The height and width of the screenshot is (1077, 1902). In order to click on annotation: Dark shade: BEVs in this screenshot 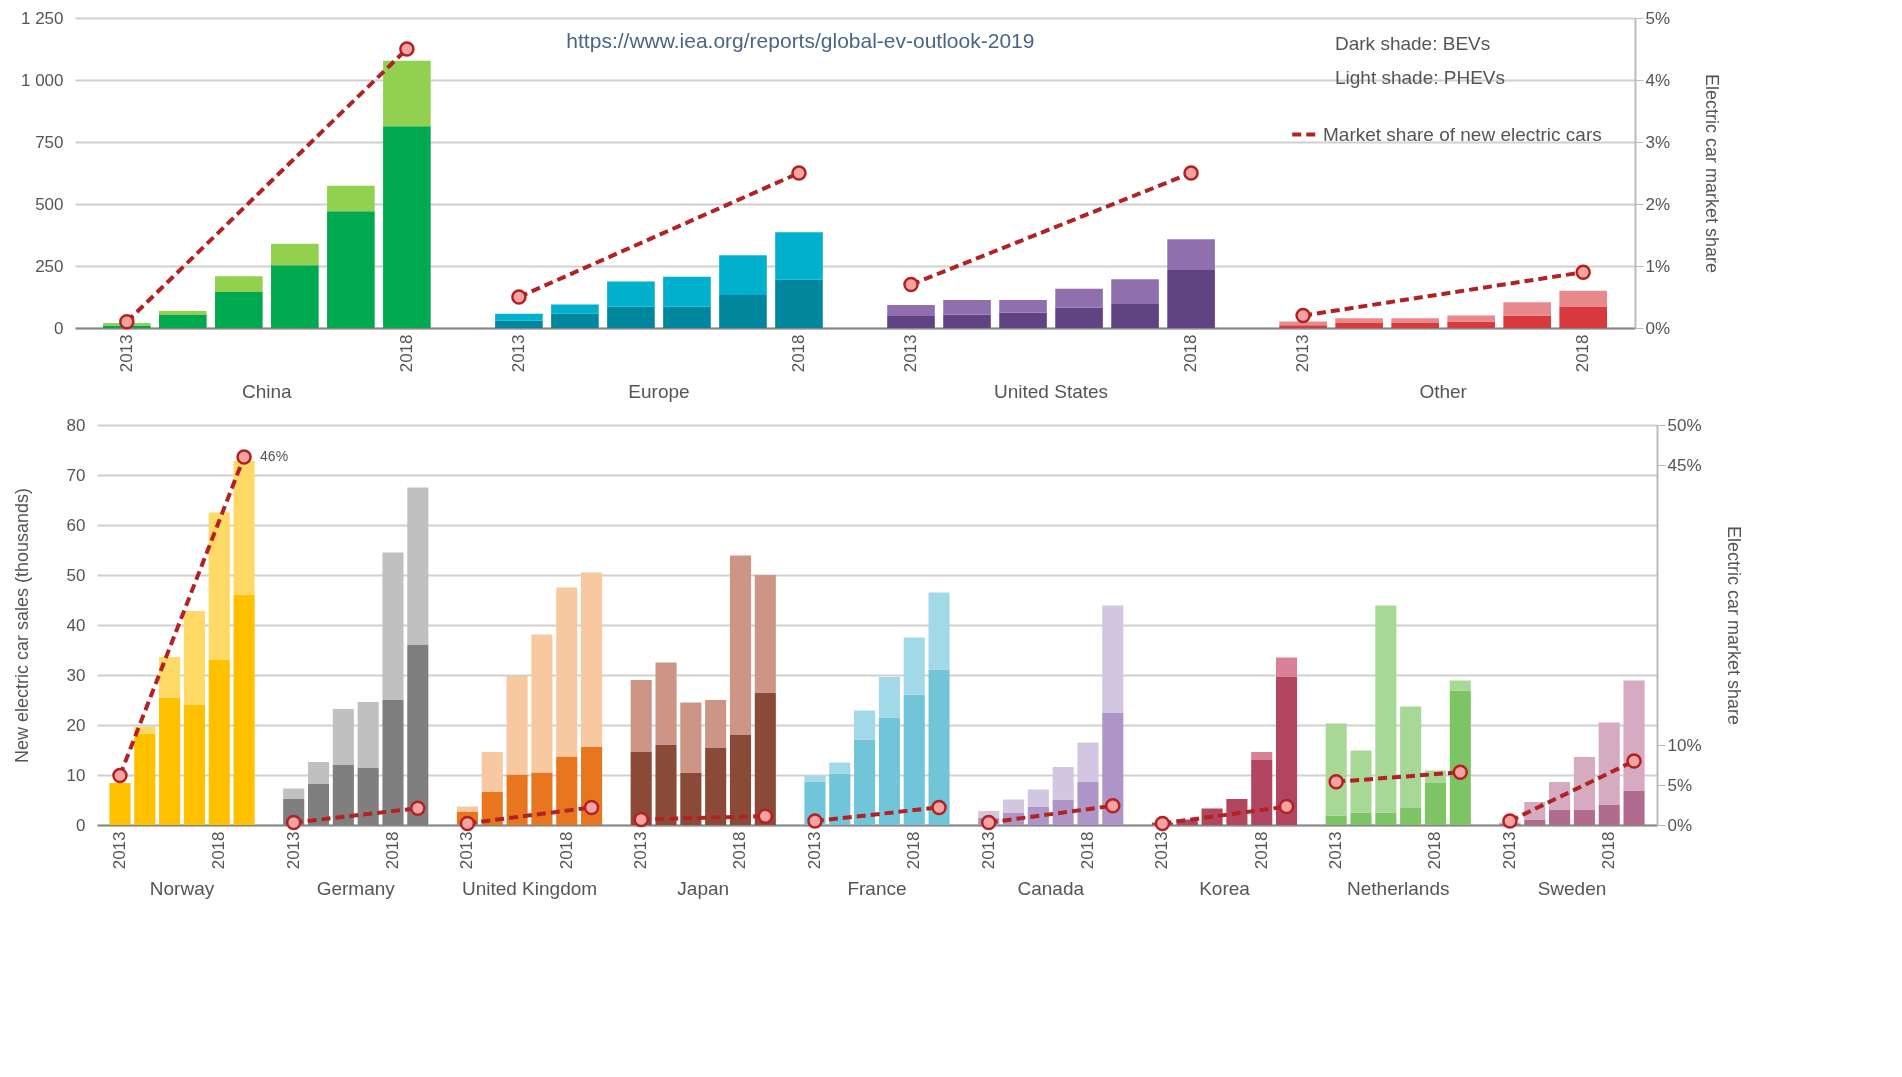, I will do `click(1413, 43)`.